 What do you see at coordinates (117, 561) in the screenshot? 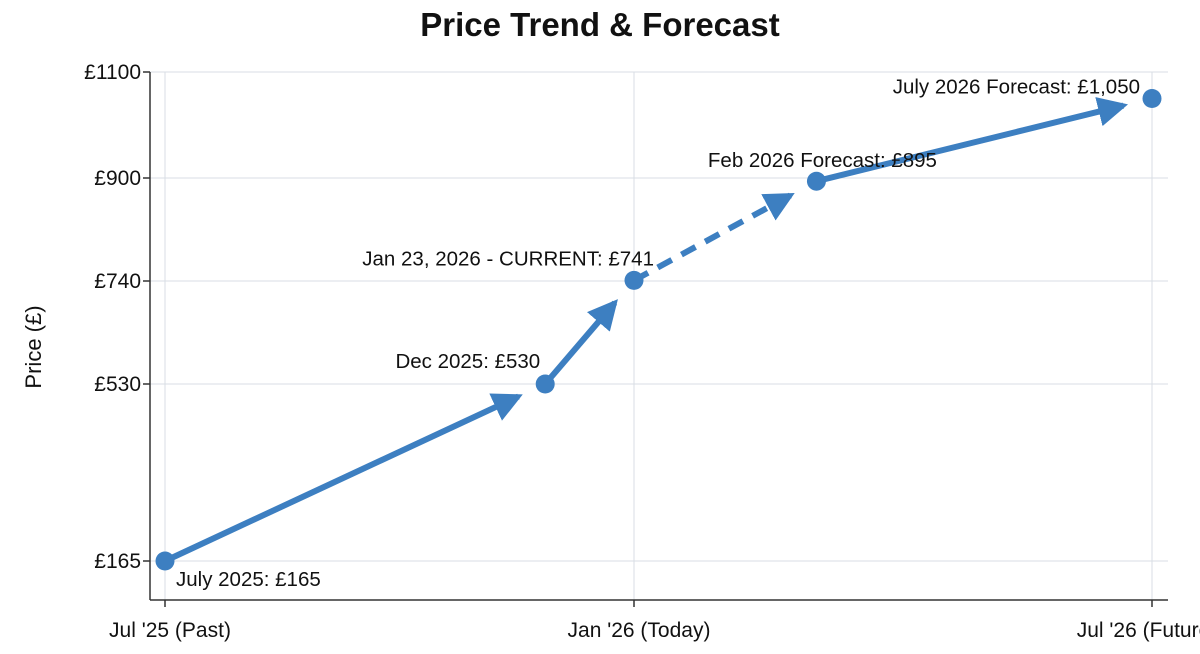
I see `y-tick-label: £165` at bounding box center [117, 561].